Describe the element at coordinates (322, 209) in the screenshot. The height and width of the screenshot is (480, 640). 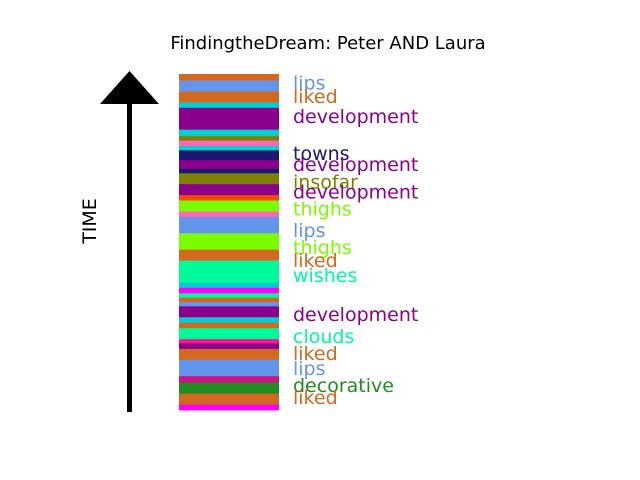
I see `word-label-7: thighs` at that location.